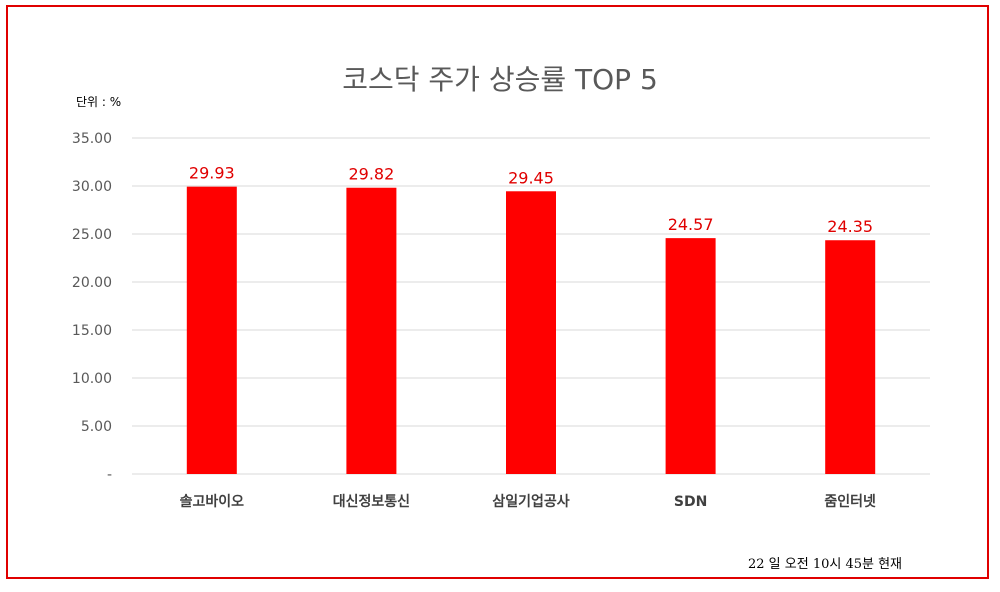  Describe the element at coordinates (212, 173) in the screenshot. I see `data-label: 29.93` at that location.